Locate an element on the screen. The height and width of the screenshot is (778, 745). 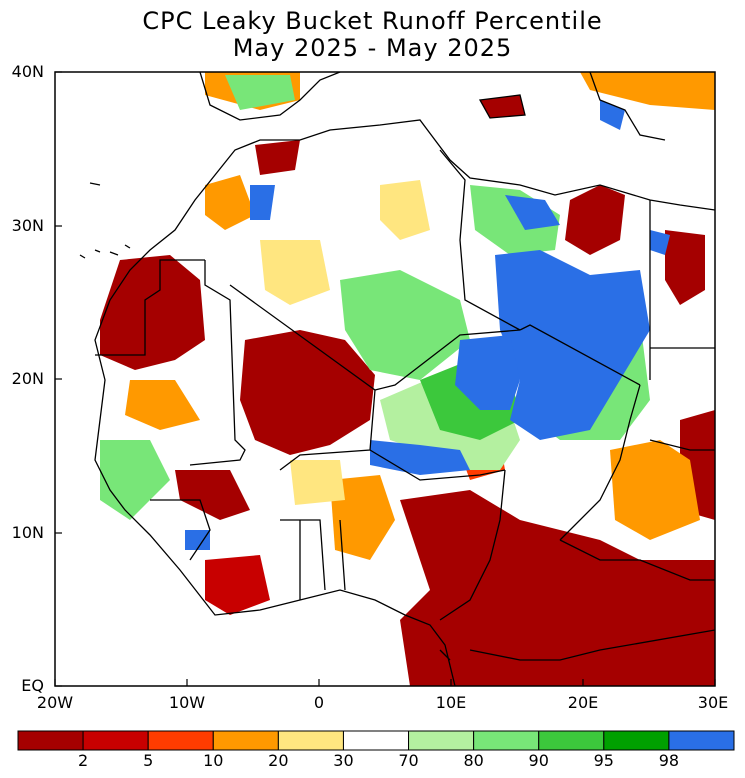
colorbar-tick-label: 70 is located at coordinates (408, 760).